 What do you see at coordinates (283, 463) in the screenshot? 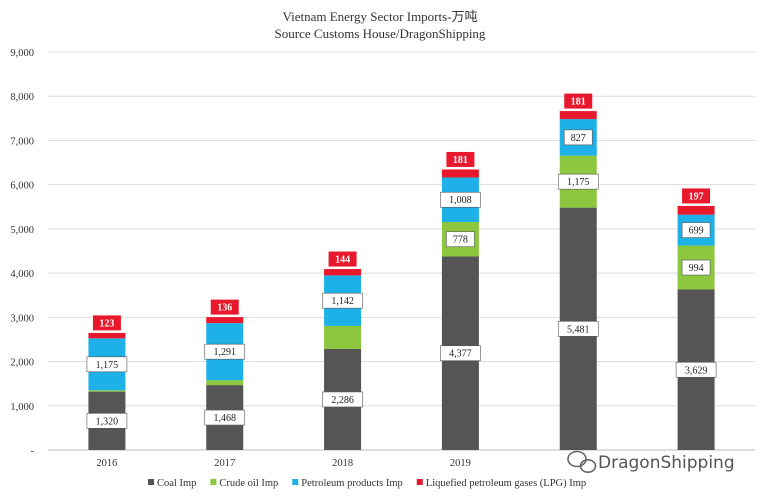
I see `x-axis-labels: 2016 2017 2018 2019` at bounding box center [283, 463].